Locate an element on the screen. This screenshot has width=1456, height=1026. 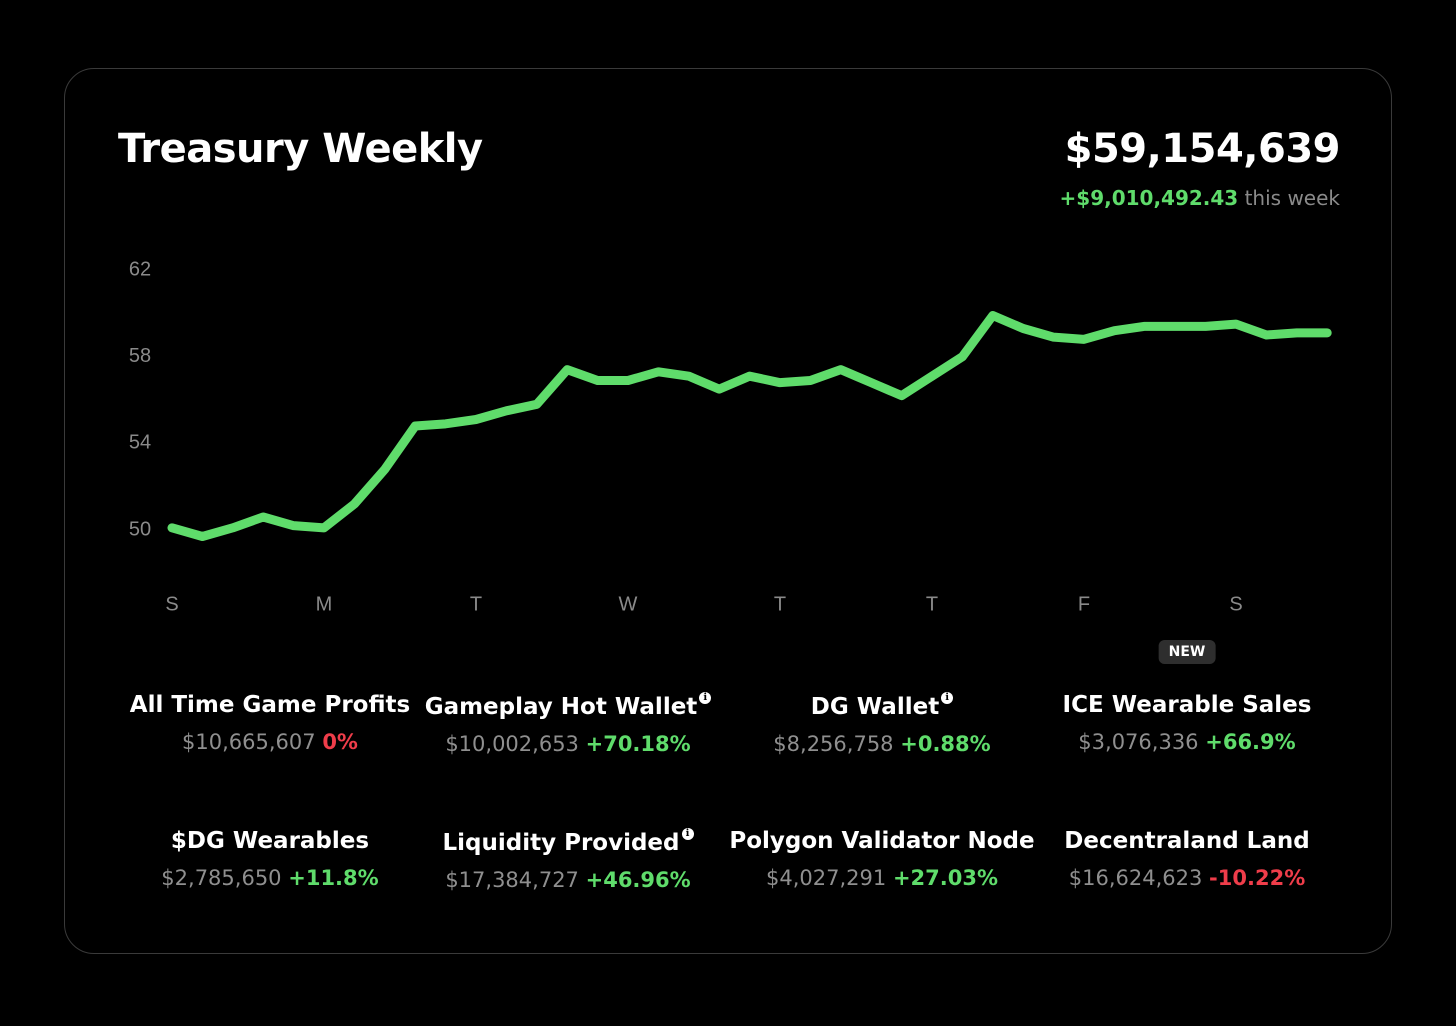
stat-change: +0.88% is located at coordinates (945, 744).